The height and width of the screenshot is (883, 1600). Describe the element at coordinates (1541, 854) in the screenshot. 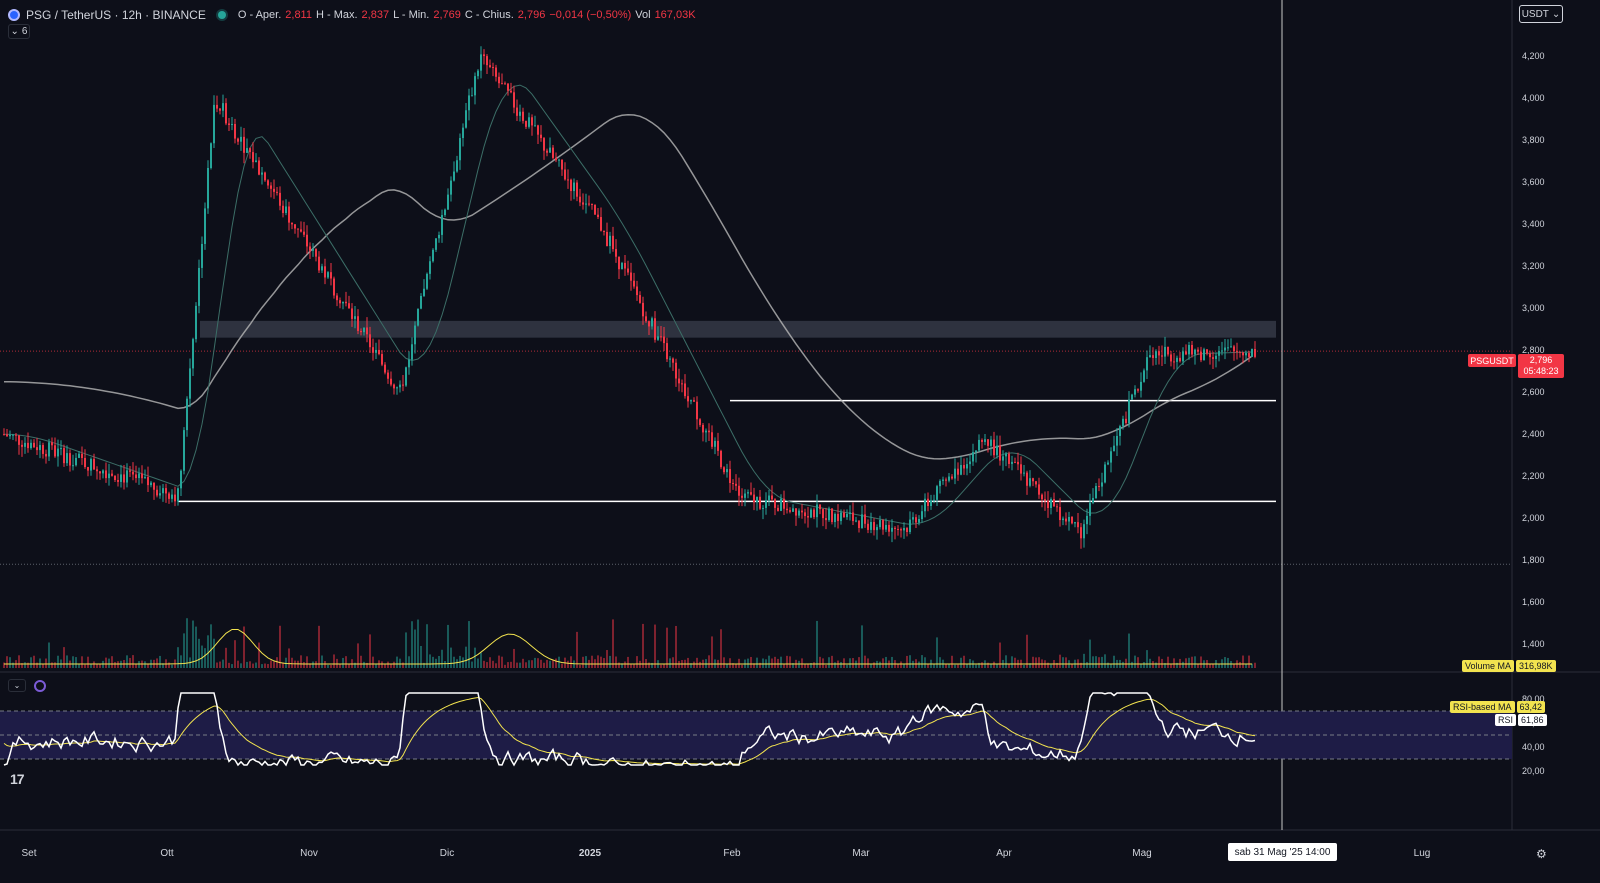

I see `gear-icon: ⚙` at that location.